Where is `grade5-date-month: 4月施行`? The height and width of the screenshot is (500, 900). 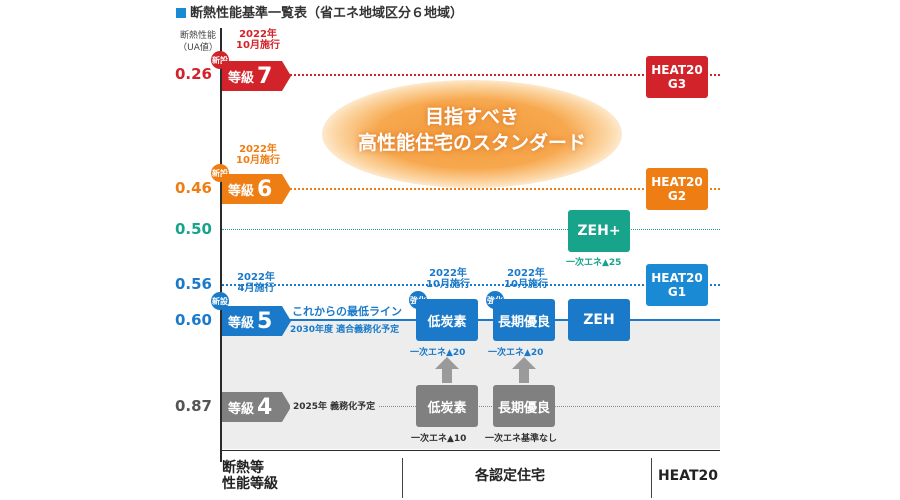 grade5-date-month: 4月施行 is located at coordinates (256, 288).